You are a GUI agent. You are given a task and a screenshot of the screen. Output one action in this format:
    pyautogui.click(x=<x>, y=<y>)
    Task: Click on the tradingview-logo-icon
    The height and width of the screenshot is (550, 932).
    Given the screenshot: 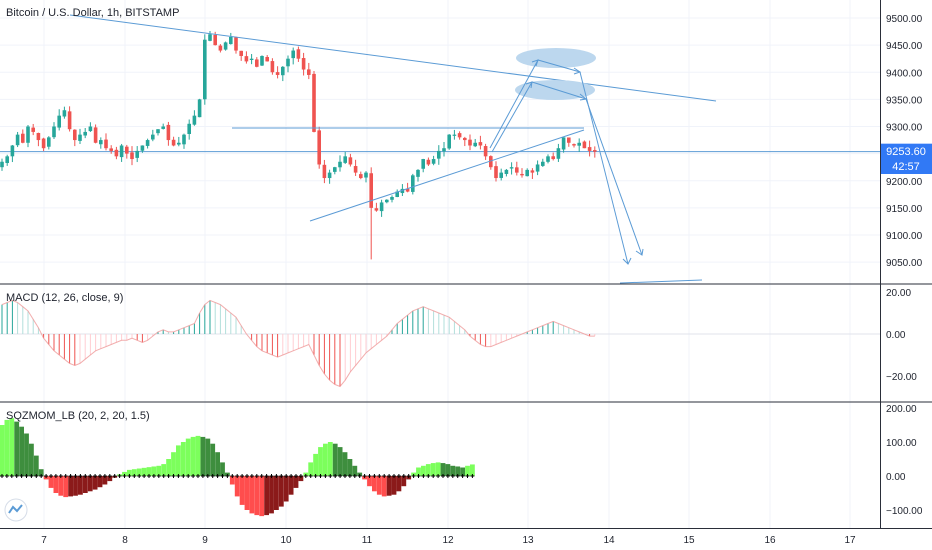 What is the action you would take?
    pyautogui.click(x=16, y=510)
    